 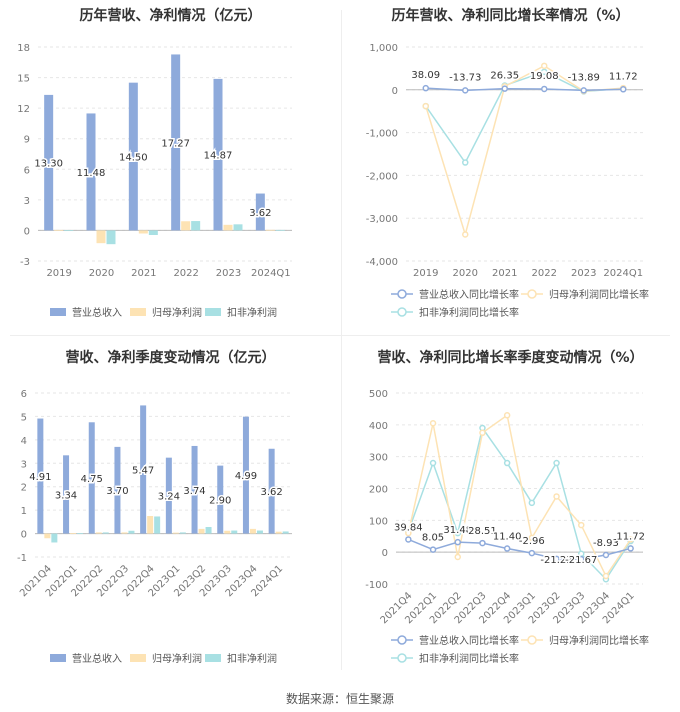 What do you see at coordinates (143, 273) in the screenshot?
I see `chart1-xtick-label: 2021` at bounding box center [143, 273].